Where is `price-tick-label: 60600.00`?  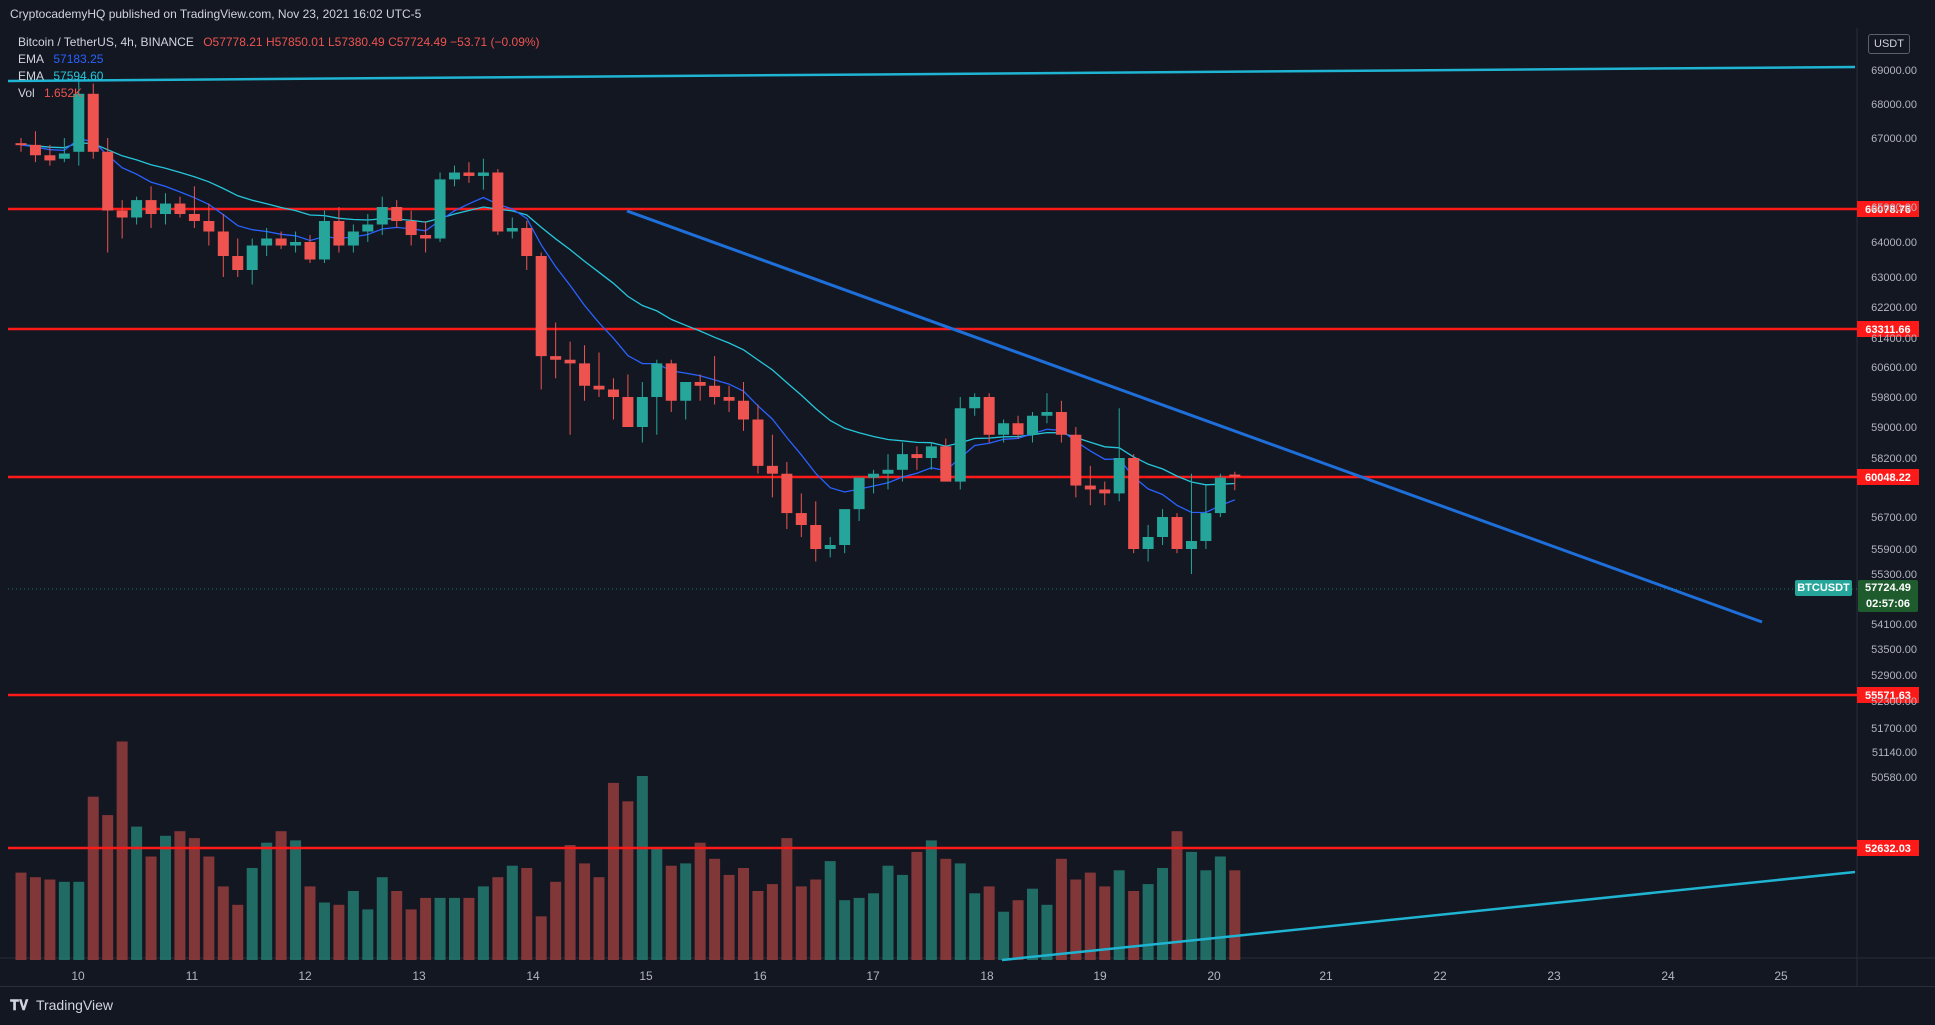 price-tick-label: 60600.00 is located at coordinates (1894, 368).